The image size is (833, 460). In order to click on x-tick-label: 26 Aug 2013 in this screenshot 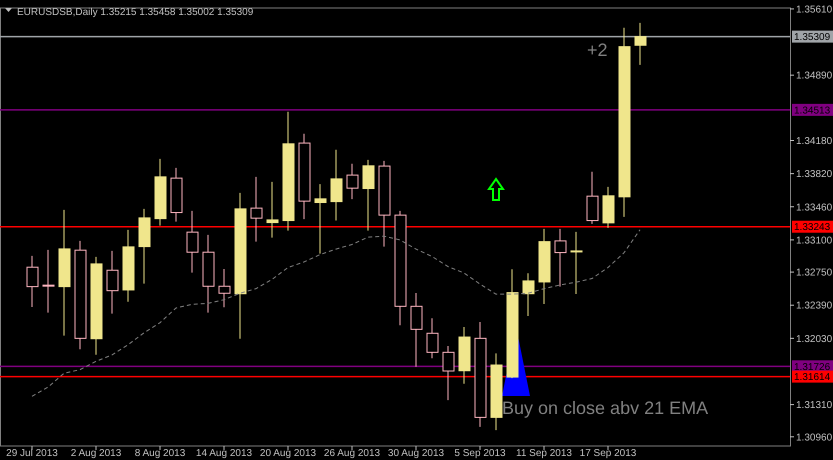, I will do `click(352, 453)`.